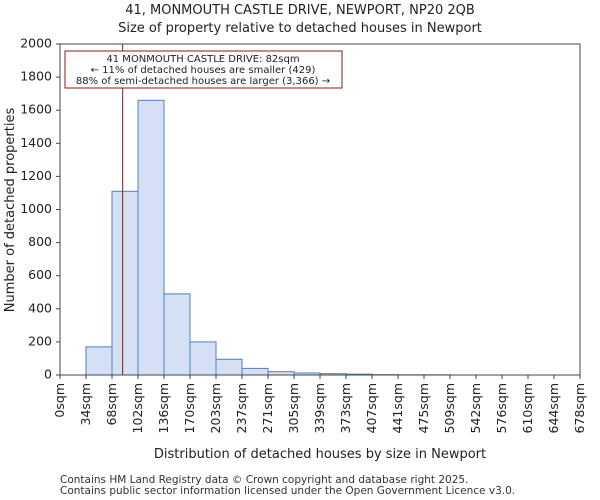 The height and width of the screenshot is (500, 600). I want to click on bar-203sqm, so click(229, 367).